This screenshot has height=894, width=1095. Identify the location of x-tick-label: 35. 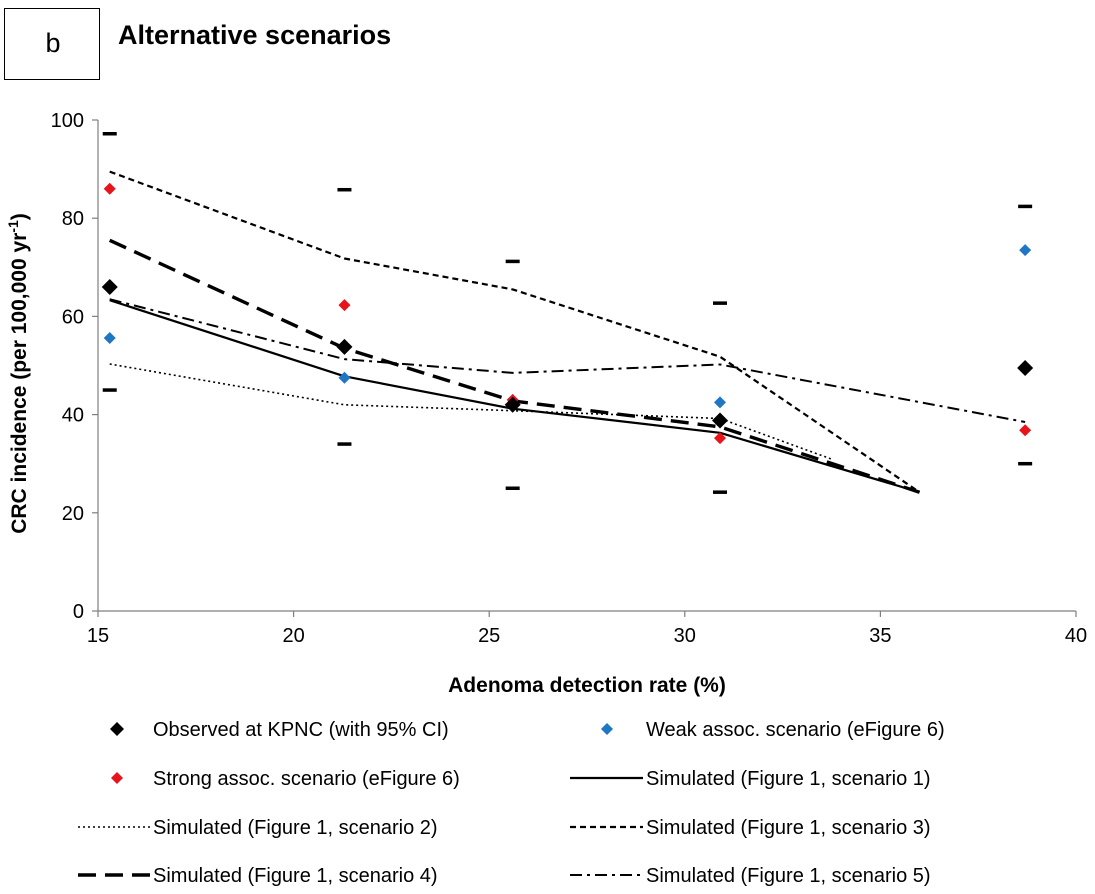
(880, 636).